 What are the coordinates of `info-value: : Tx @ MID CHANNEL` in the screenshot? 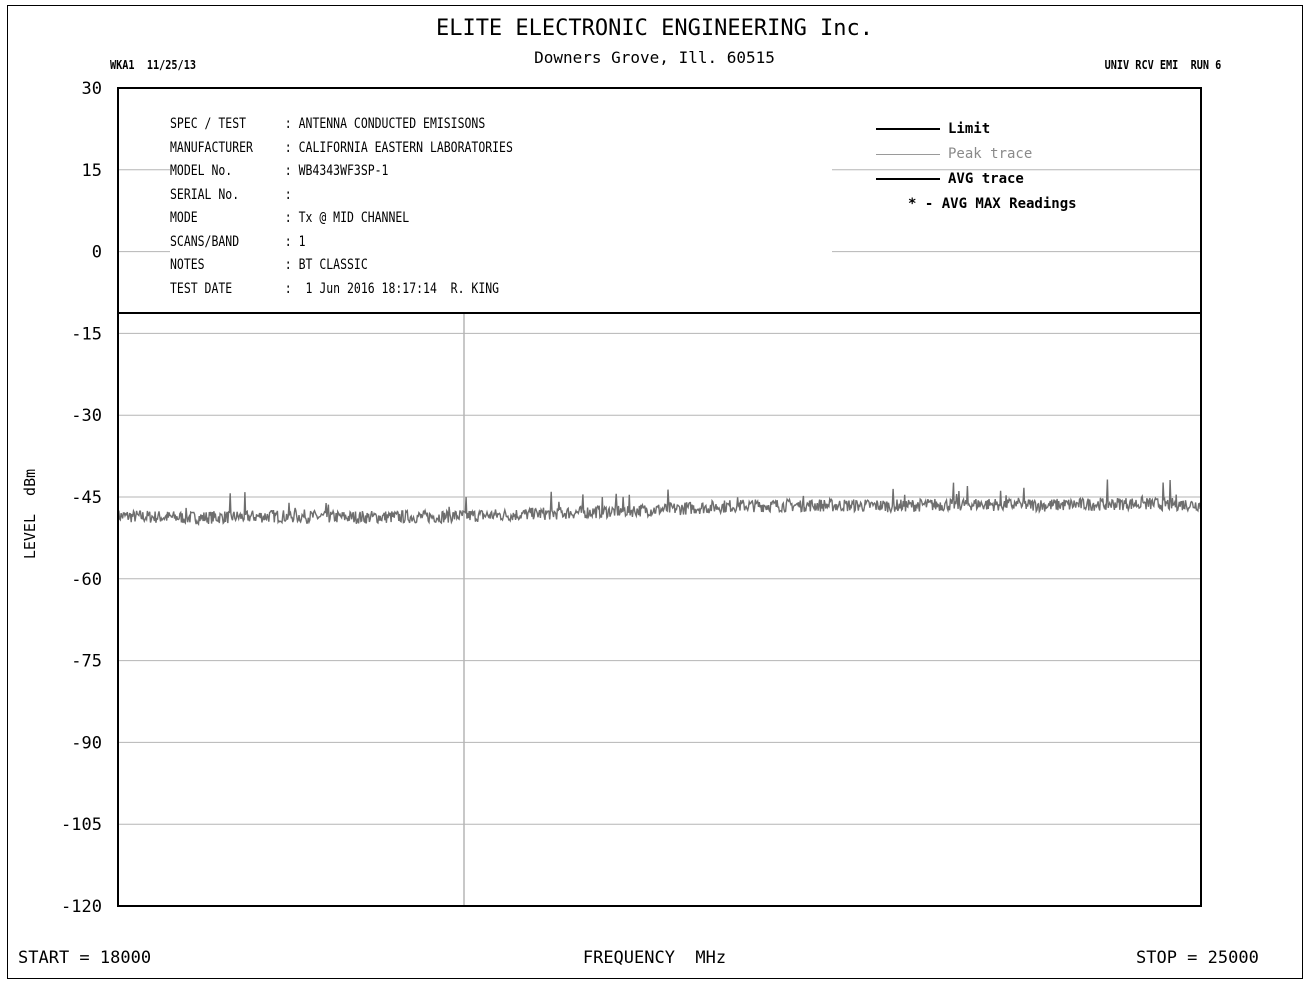 It's located at (347, 218).